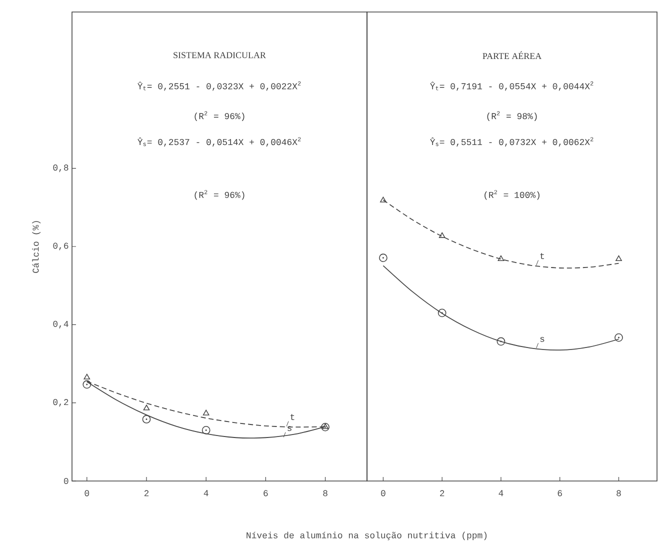 The image size is (659, 548). What do you see at coordinates (512, 55) in the screenshot?
I see `text: PARTE AÉREA` at bounding box center [512, 55].